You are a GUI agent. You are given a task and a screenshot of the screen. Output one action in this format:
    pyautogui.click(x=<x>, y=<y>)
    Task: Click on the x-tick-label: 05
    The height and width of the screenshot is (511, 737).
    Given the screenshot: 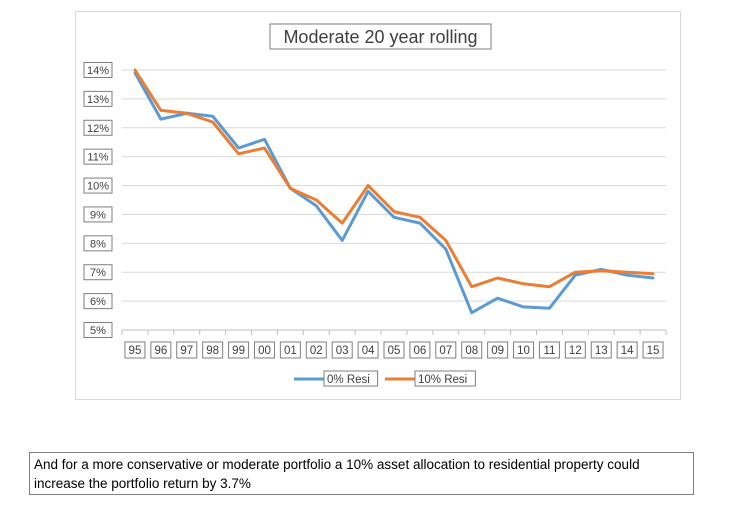 What is the action you would take?
    pyautogui.click(x=394, y=351)
    